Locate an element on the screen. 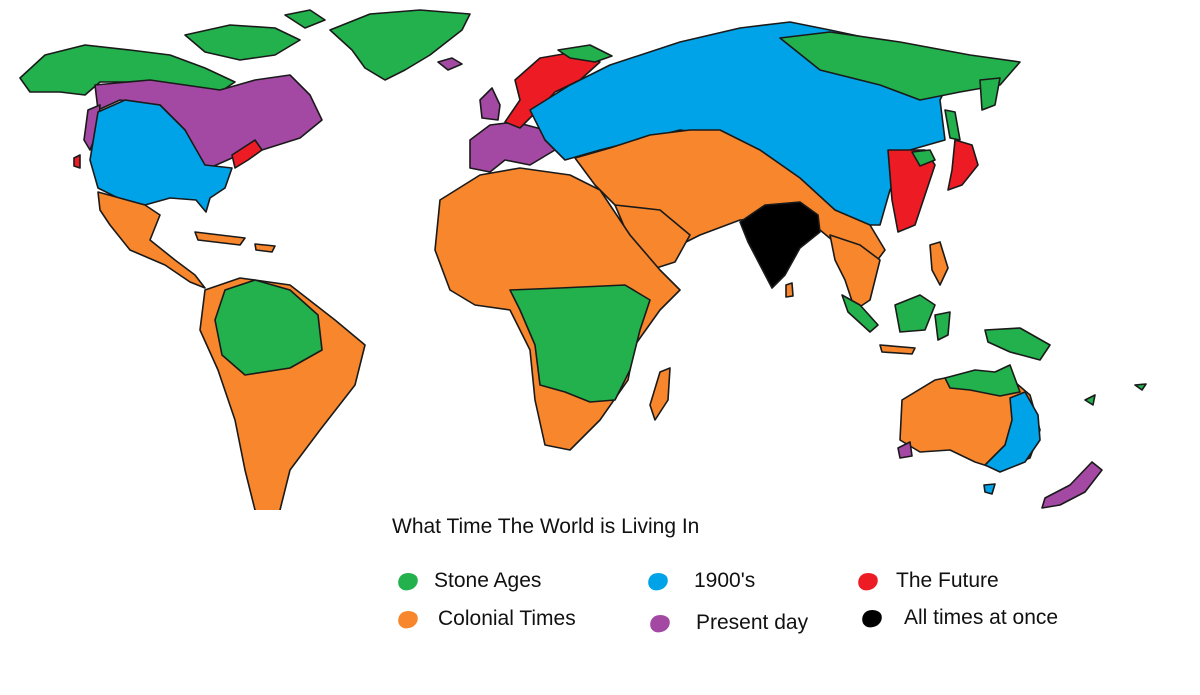  legend-label-stone-ages: Stone Ages is located at coordinates (488, 580).